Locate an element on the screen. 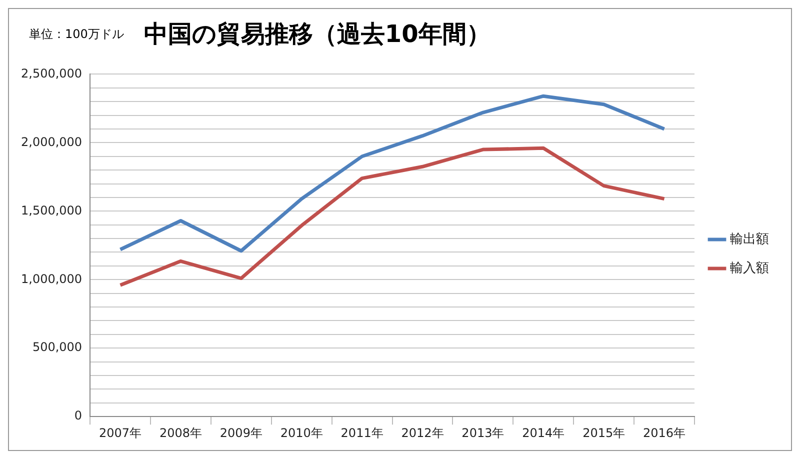 The width and height of the screenshot is (800, 459). legend-label: 輸入額 is located at coordinates (749, 268).